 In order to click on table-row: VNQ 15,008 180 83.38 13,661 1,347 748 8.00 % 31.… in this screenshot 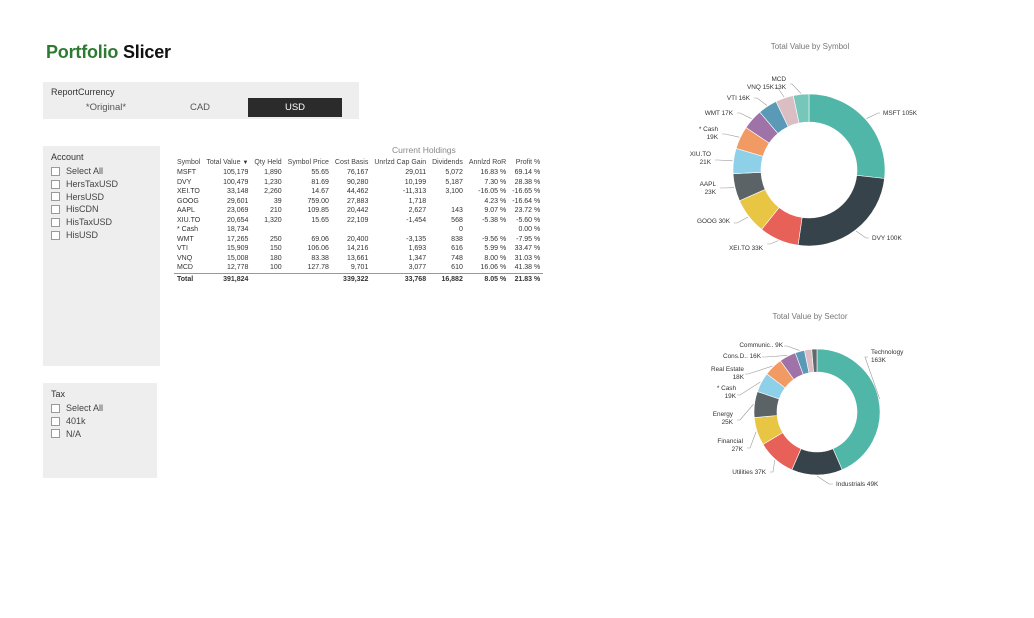, I will do `click(358, 259)`.